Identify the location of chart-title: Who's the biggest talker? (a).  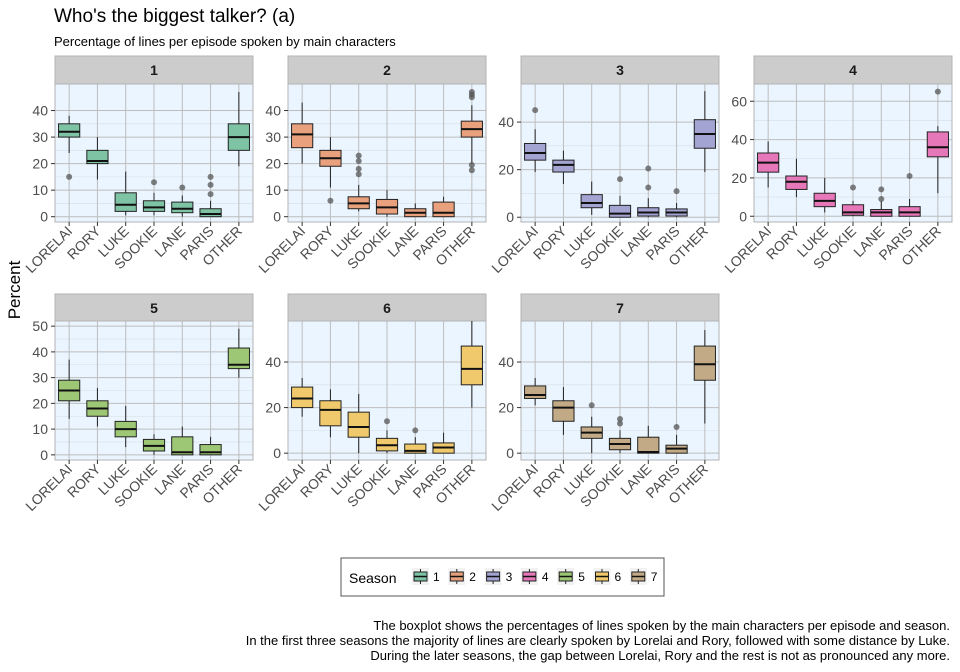
(174, 16).